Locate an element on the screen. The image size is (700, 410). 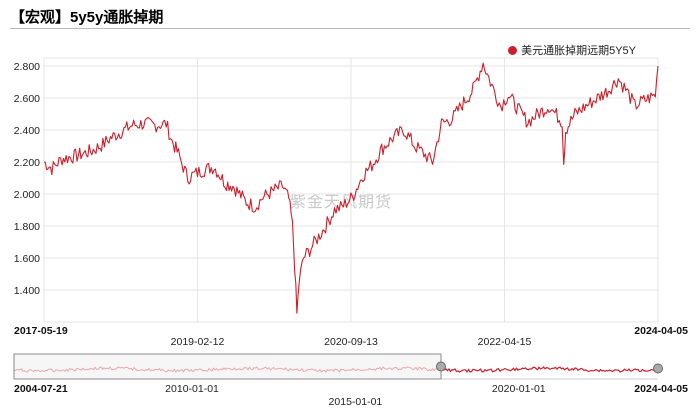
x-tick-label: 2017-05-19 is located at coordinates (41, 331).